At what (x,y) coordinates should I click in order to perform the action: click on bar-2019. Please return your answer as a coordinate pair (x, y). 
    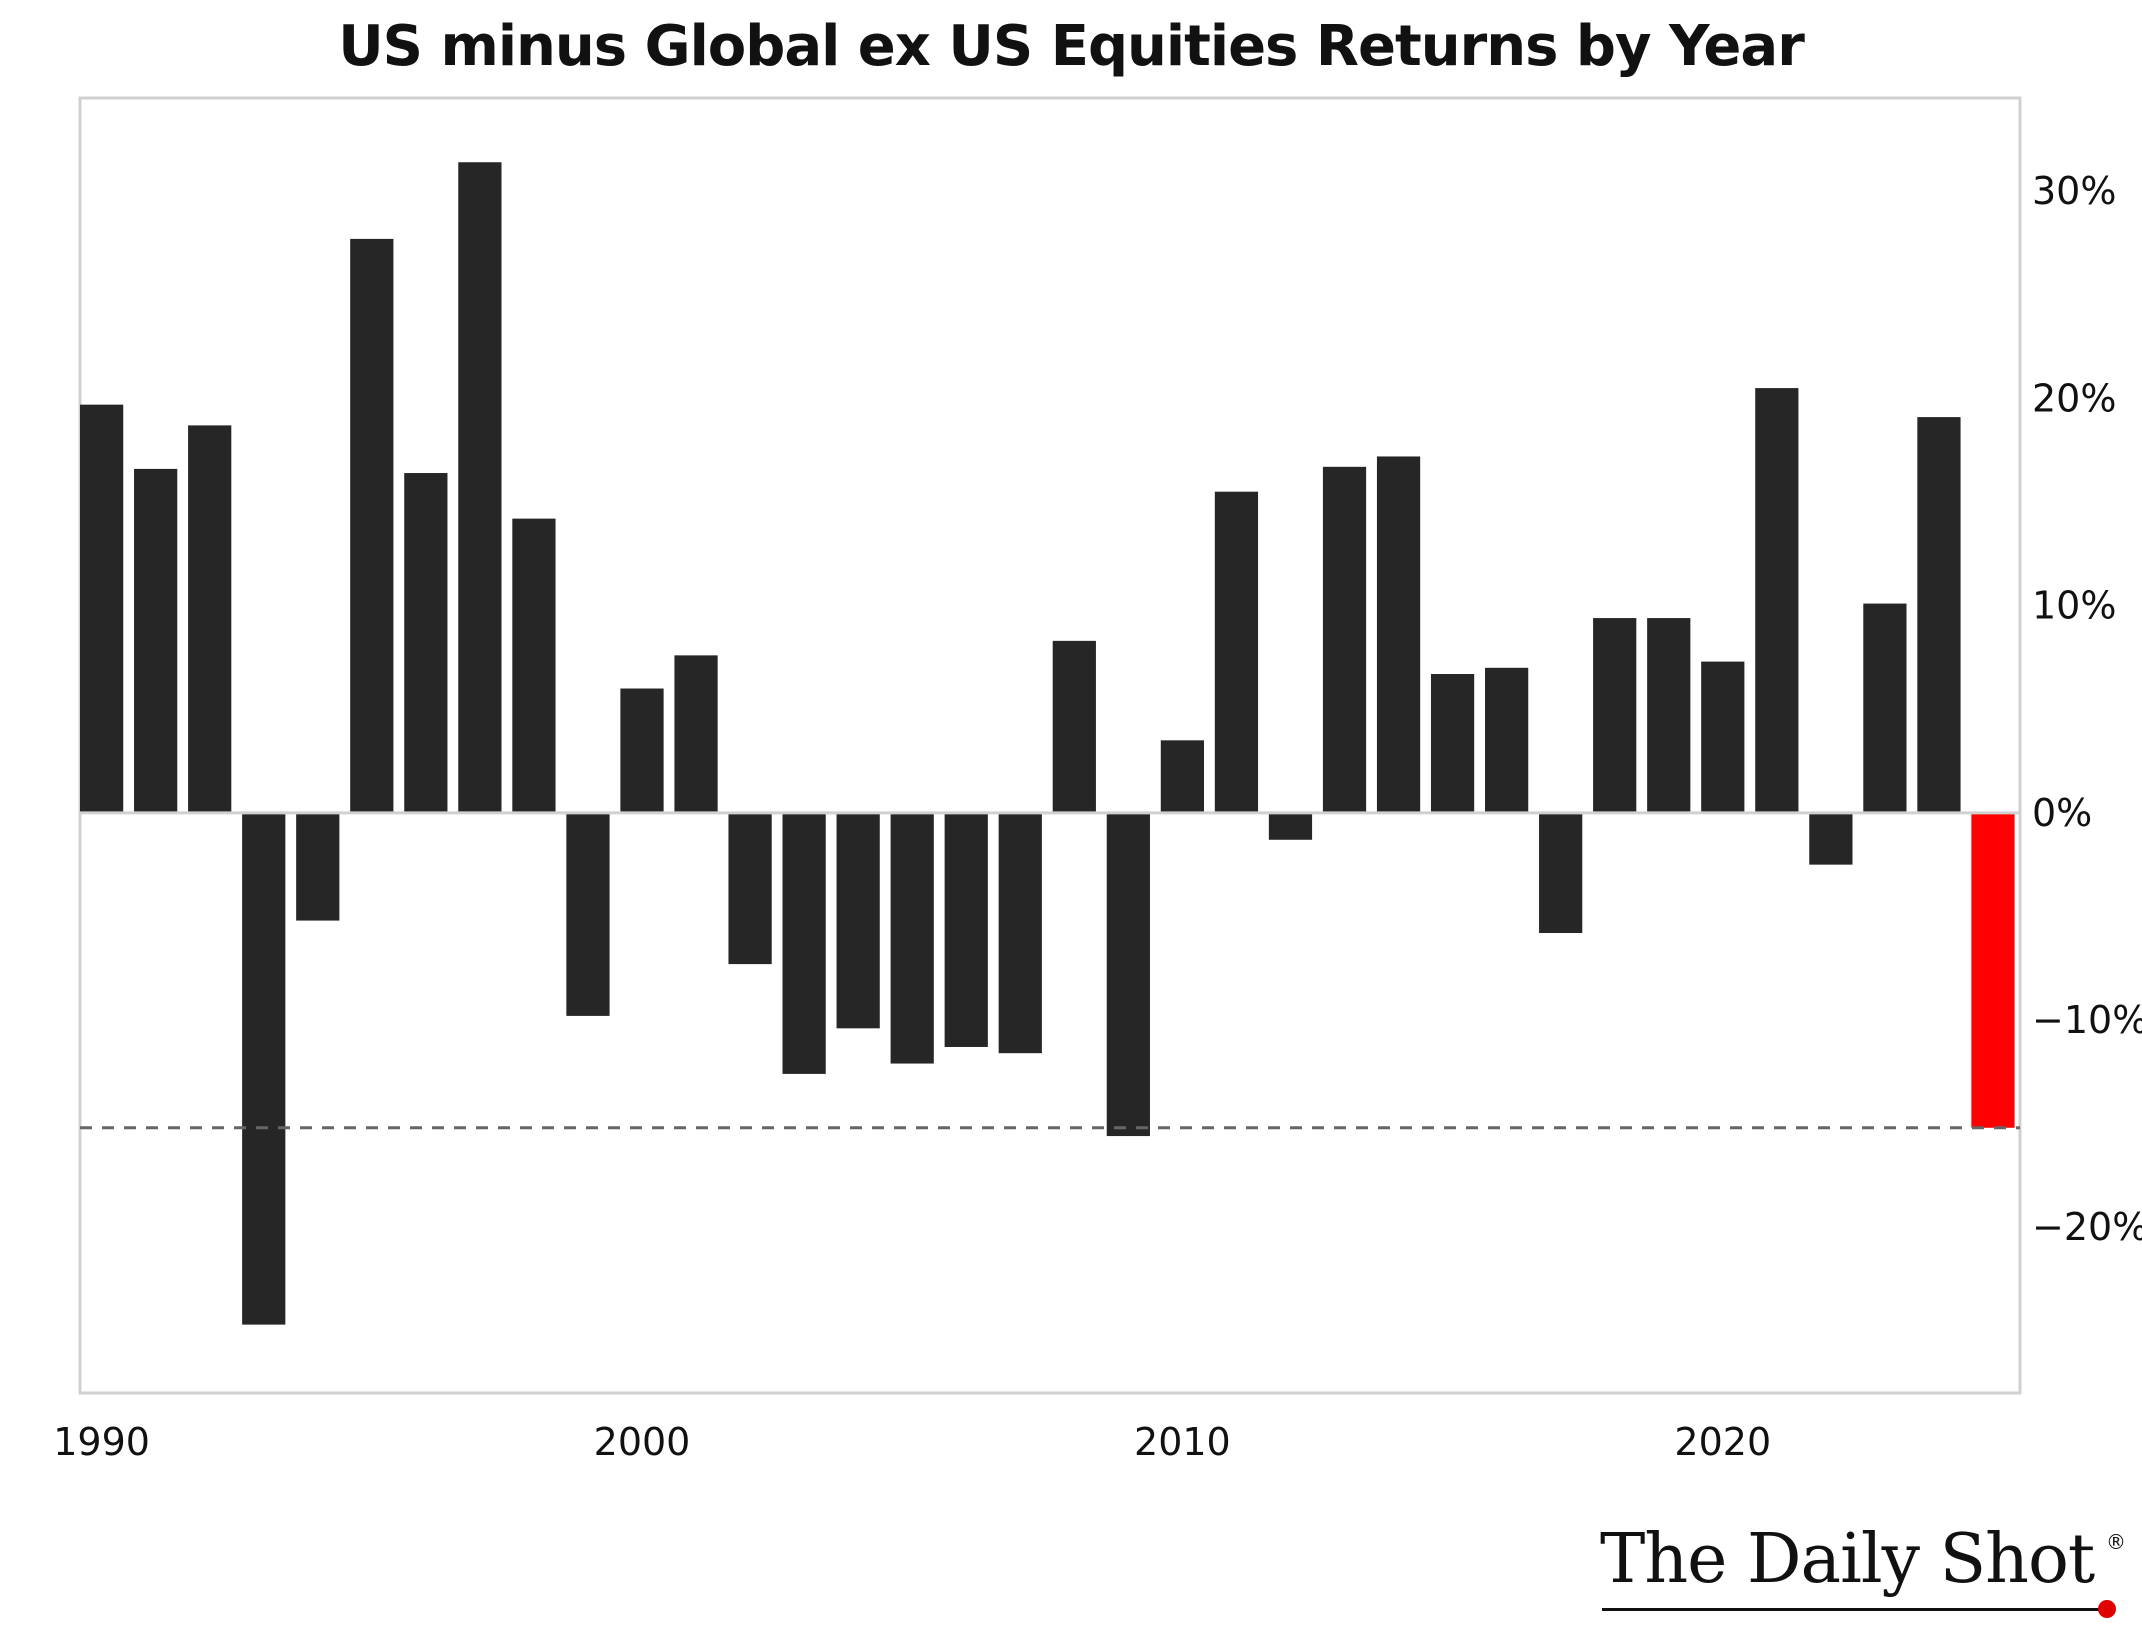
    Looking at the image, I should click on (1669, 715).